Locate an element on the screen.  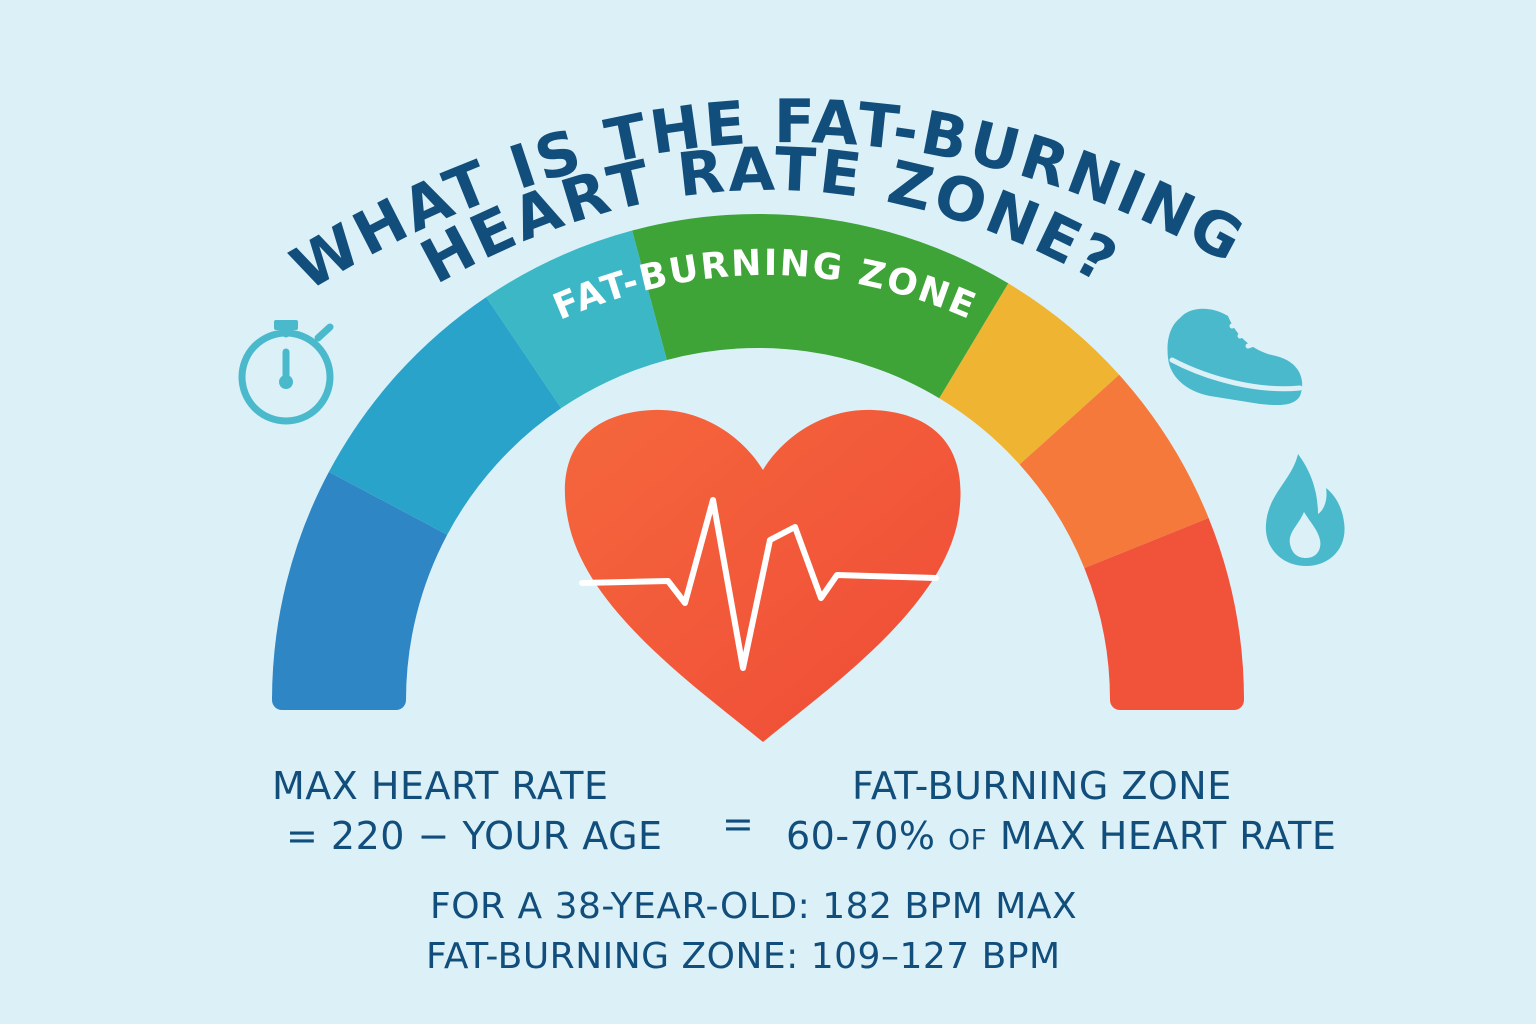
equals-sign: = is located at coordinates (738, 824).